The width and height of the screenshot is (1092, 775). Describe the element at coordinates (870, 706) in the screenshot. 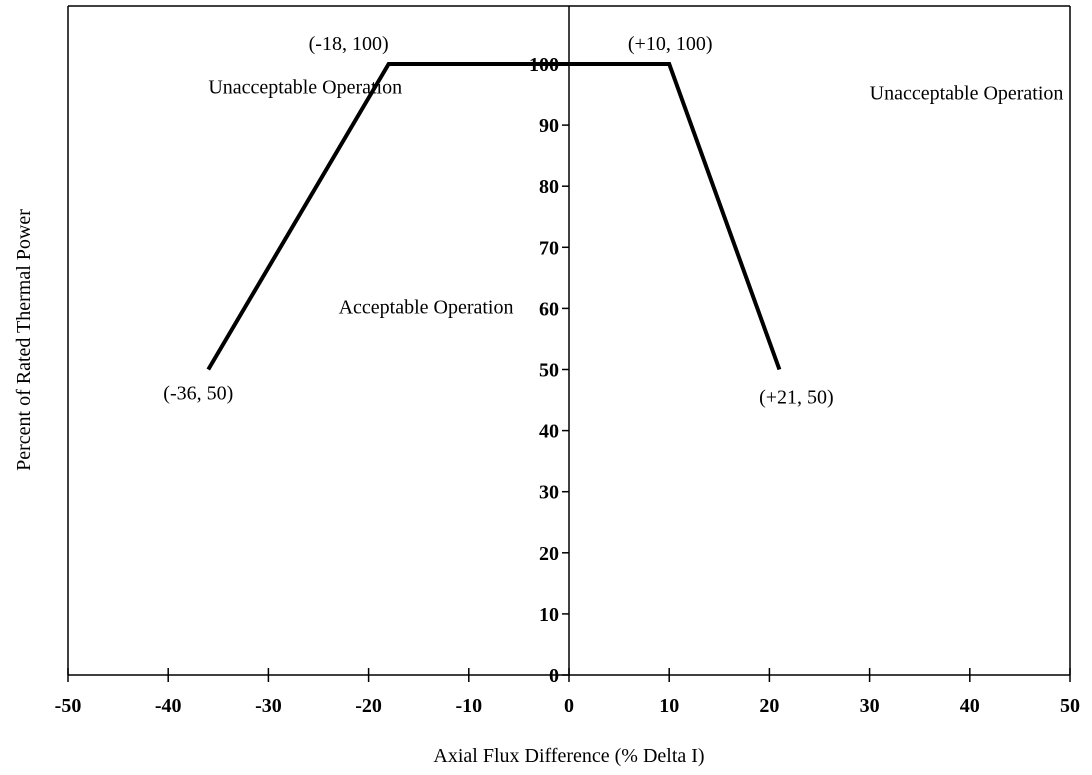

I see `x-tick-label: 30` at that location.